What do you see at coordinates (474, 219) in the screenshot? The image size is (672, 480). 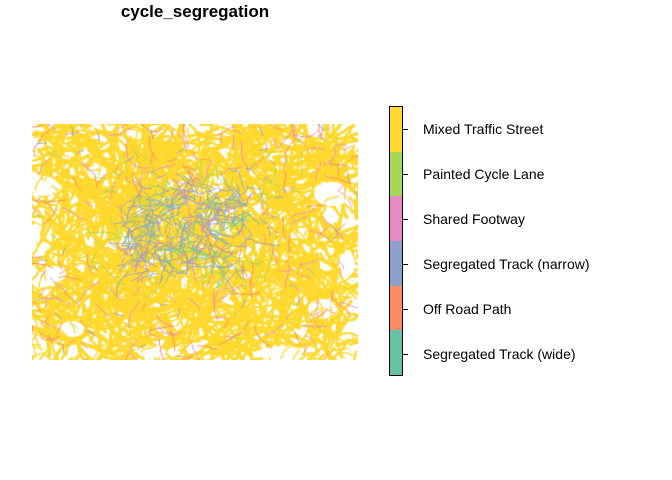 I see `legend-label: Shared Footway` at bounding box center [474, 219].